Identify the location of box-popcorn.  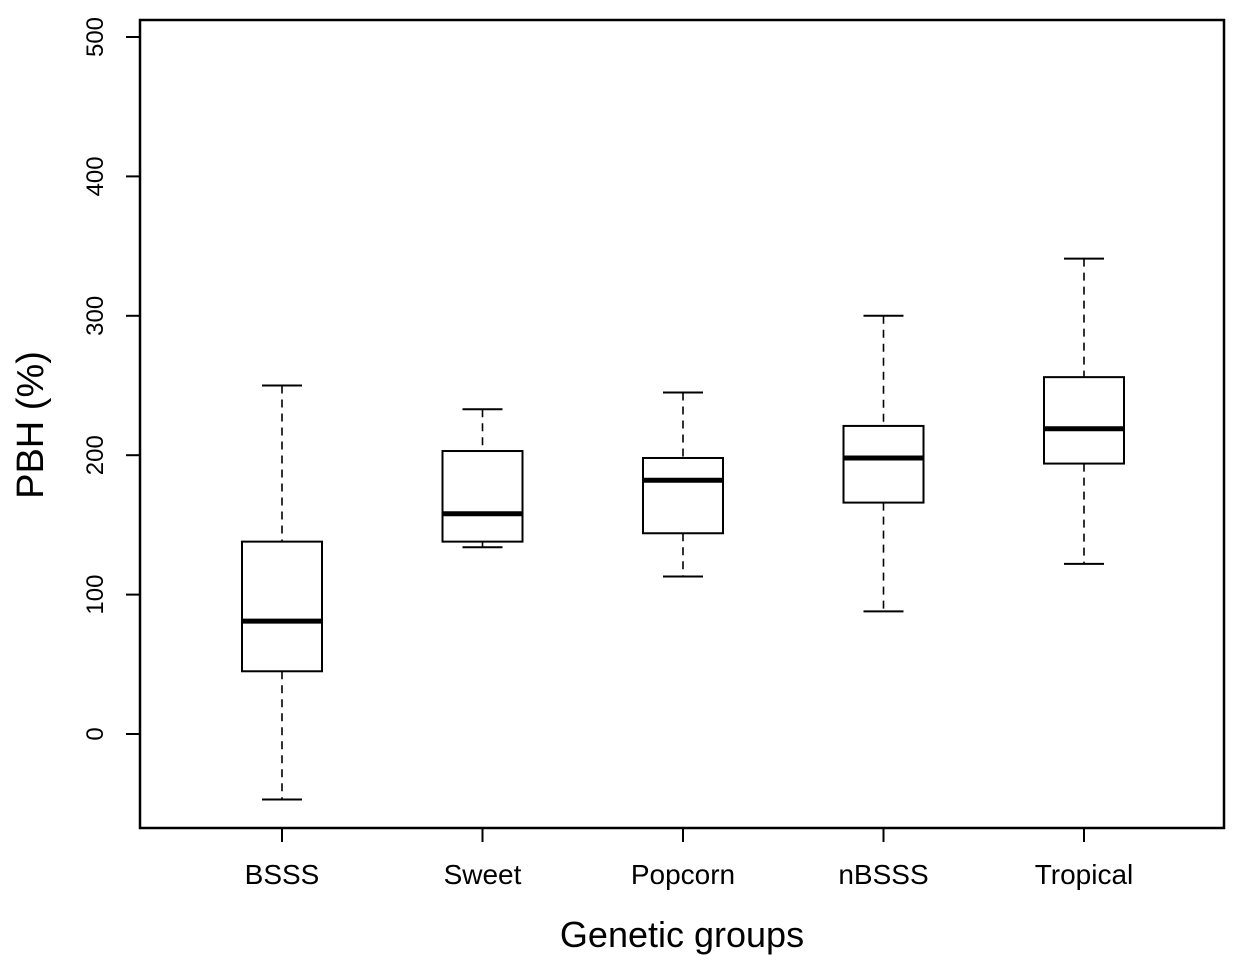
(683, 484).